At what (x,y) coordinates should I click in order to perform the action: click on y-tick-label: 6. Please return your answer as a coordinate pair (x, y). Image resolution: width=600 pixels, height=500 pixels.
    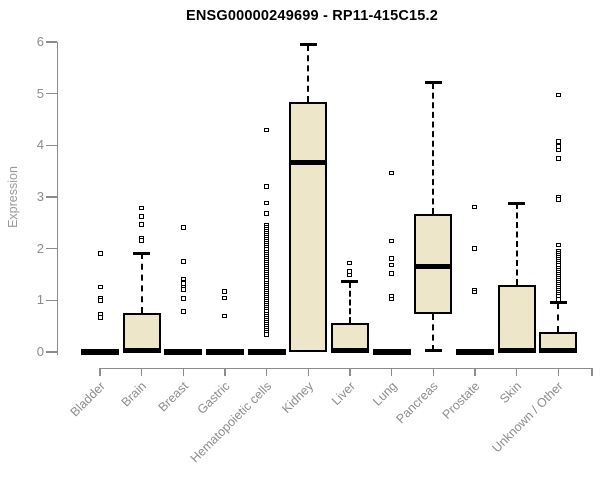
    Looking at the image, I should click on (40, 41).